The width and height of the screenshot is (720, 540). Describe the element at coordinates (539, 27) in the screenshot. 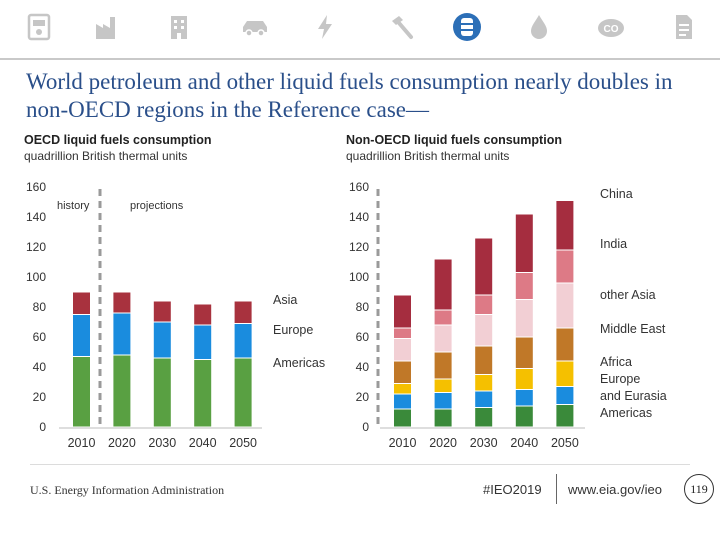

I see `drop-icon` at that location.